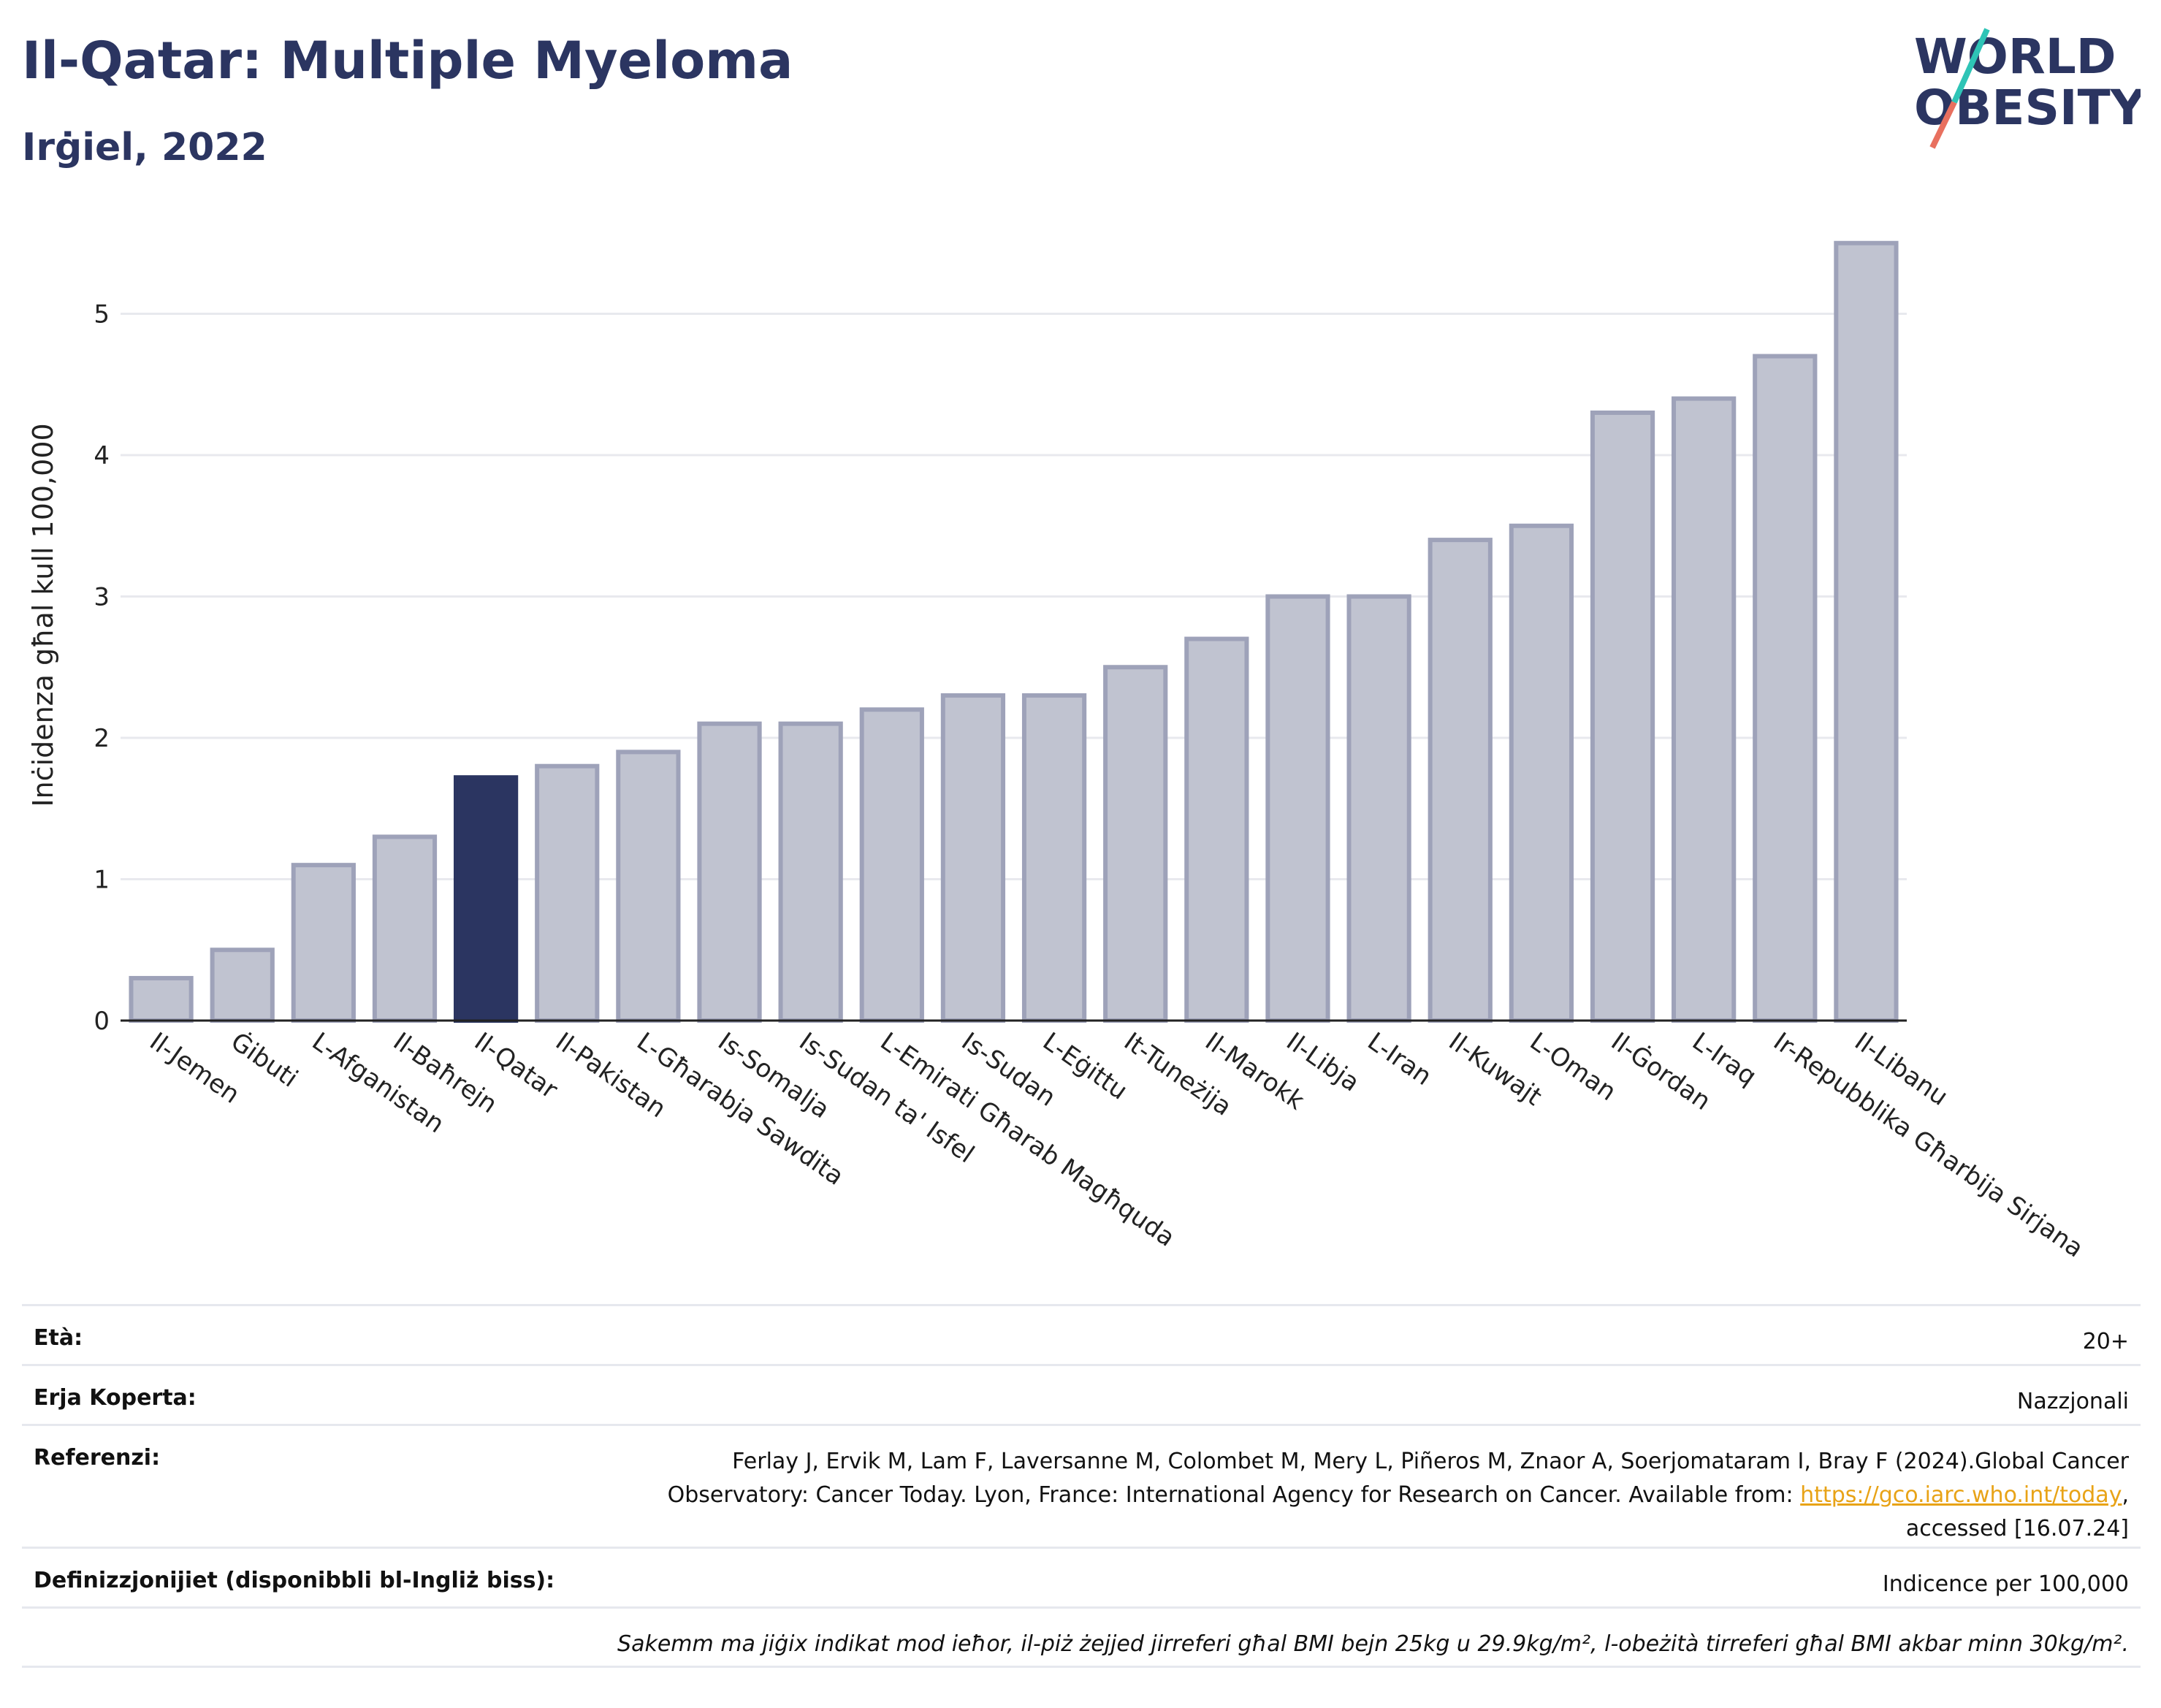 The image size is (2161, 1708). Describe the element at coordinates (144, 147) in the screenshot. I see `chart-subtitle: Irġiel, 2022` at that location.